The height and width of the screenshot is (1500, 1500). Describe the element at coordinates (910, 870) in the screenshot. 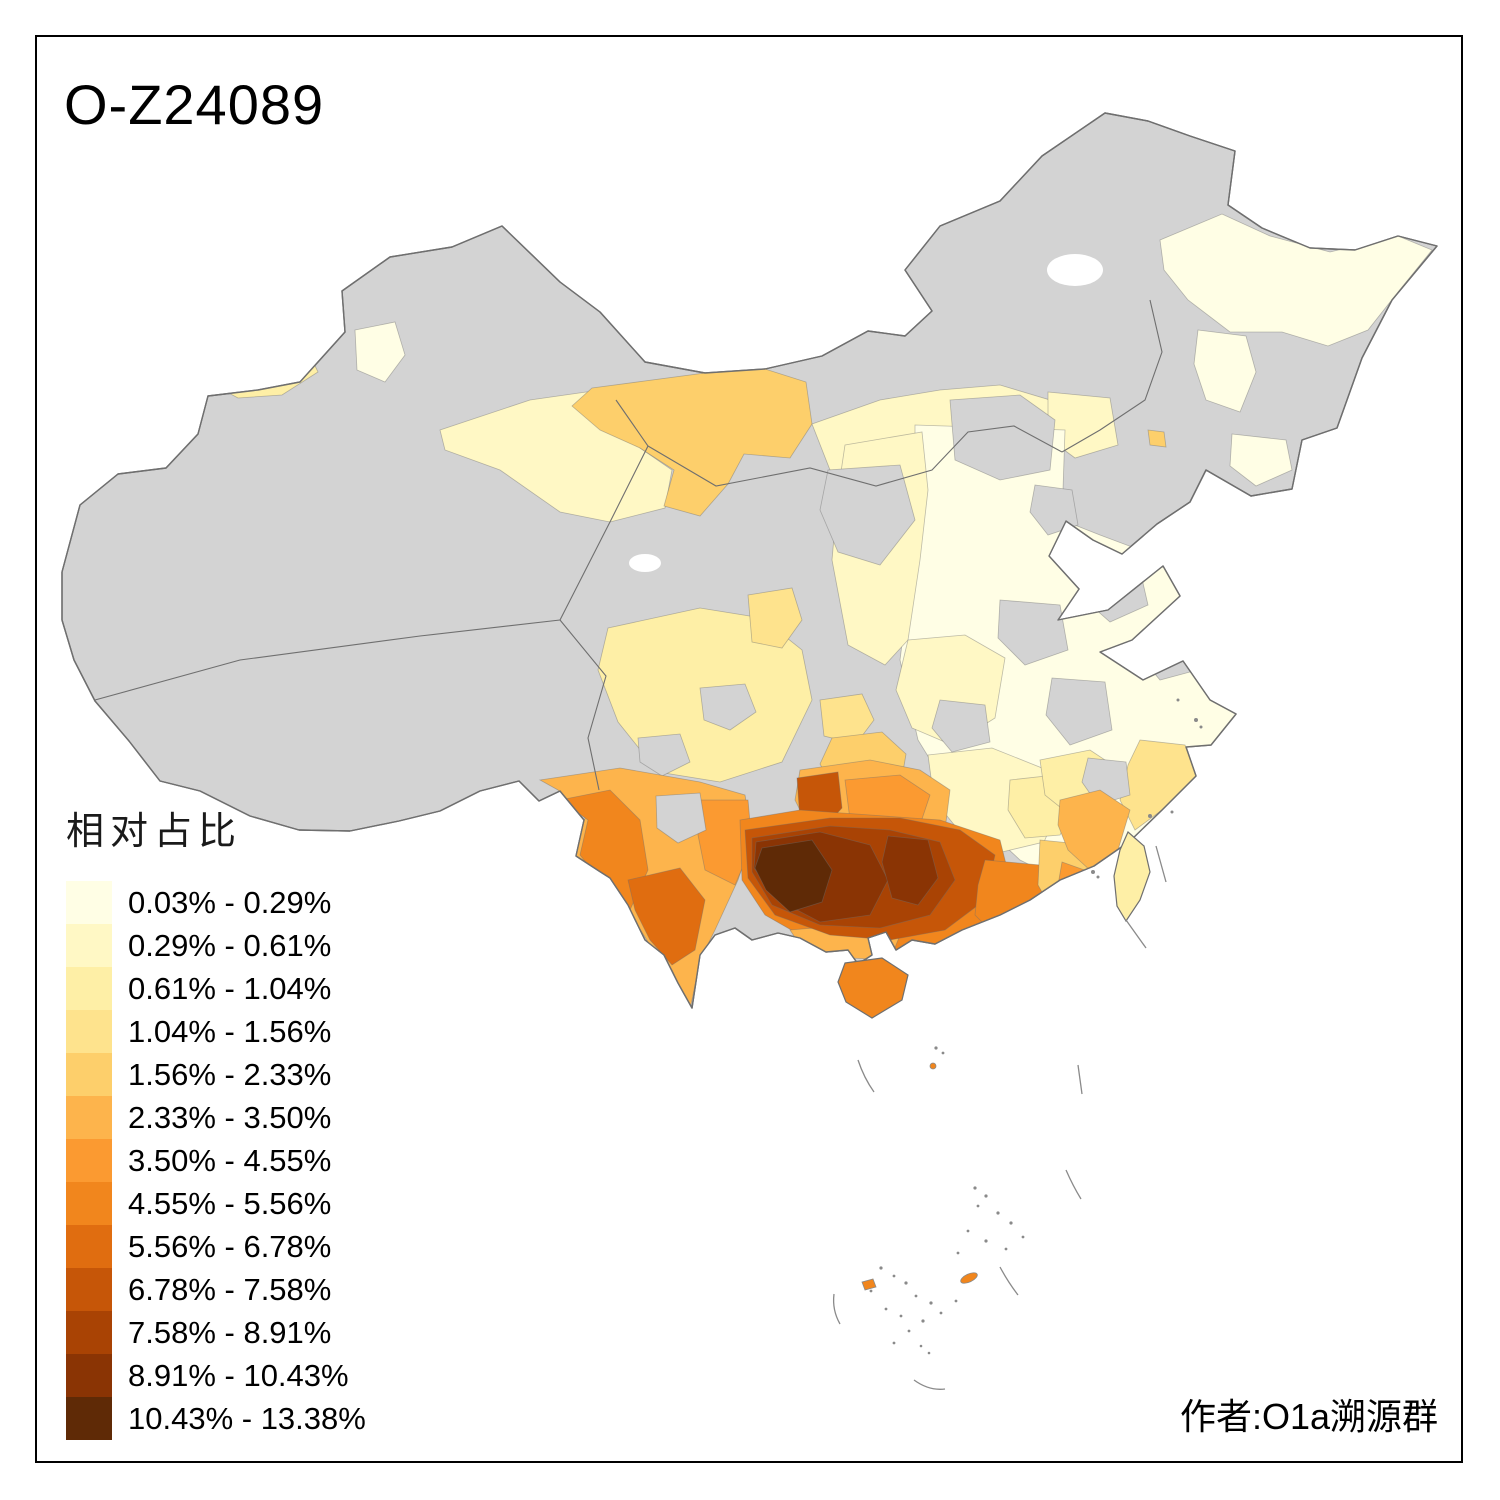

I see `region-hotspot-dark2` at that location.